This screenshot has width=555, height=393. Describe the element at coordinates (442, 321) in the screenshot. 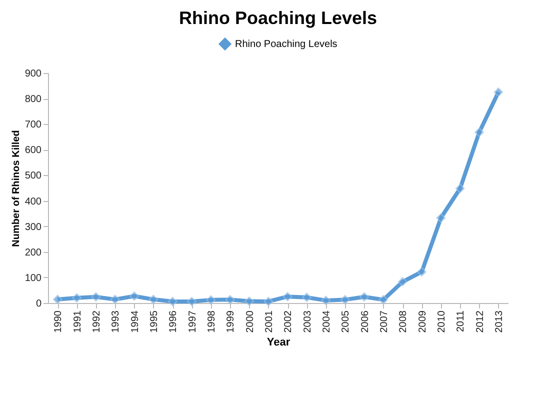

I see `x-tick-label: 2010` at that location.